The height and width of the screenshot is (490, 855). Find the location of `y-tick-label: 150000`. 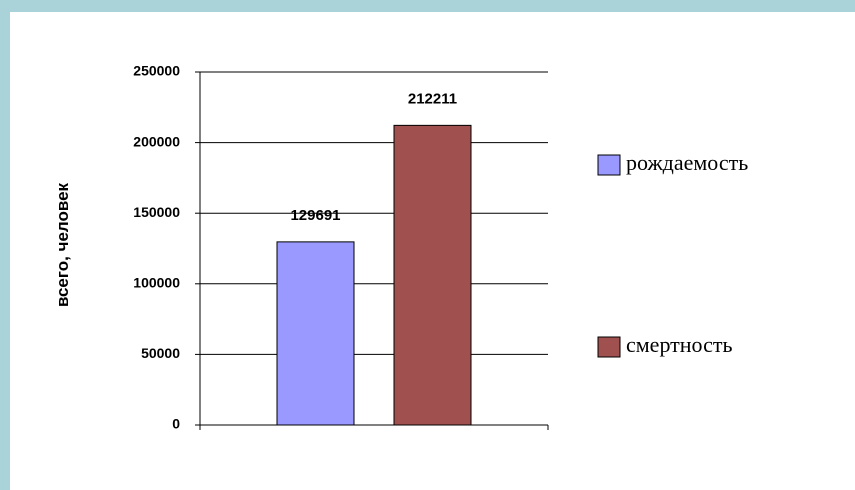

y-tick-label: 150000 is located at coordinates (156, 212).